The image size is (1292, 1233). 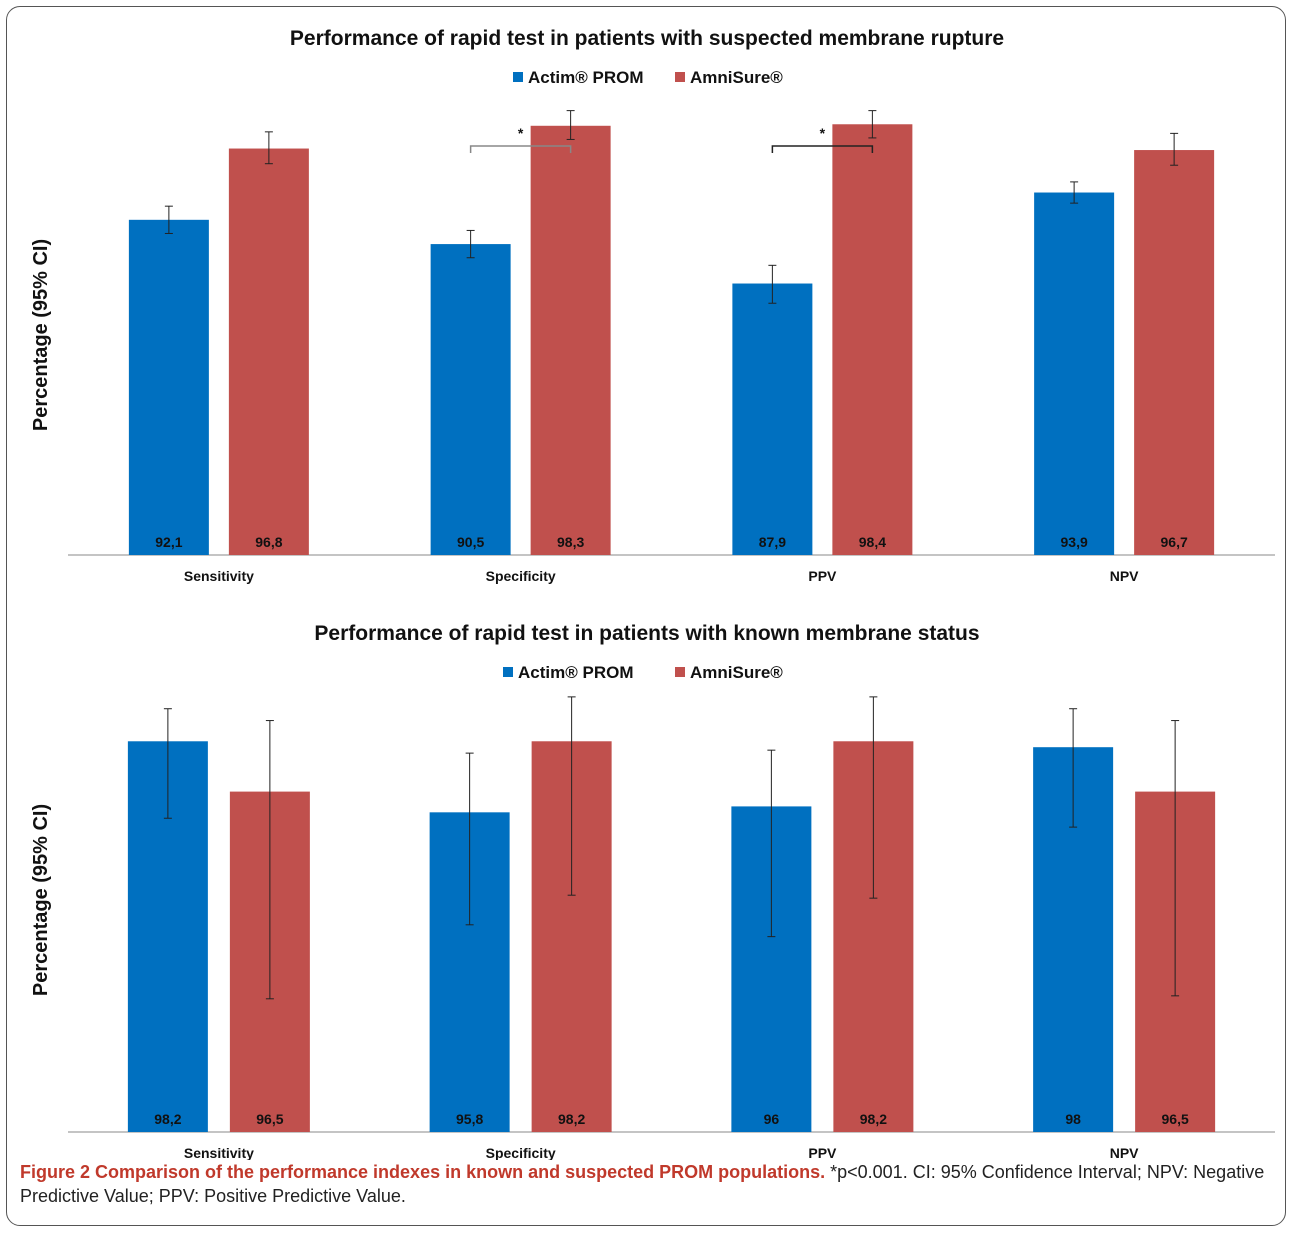 What do you see at coordinates (470, 542) in the screenshot?
I see `data-label: 90,5` at bounding box center [470, 542].